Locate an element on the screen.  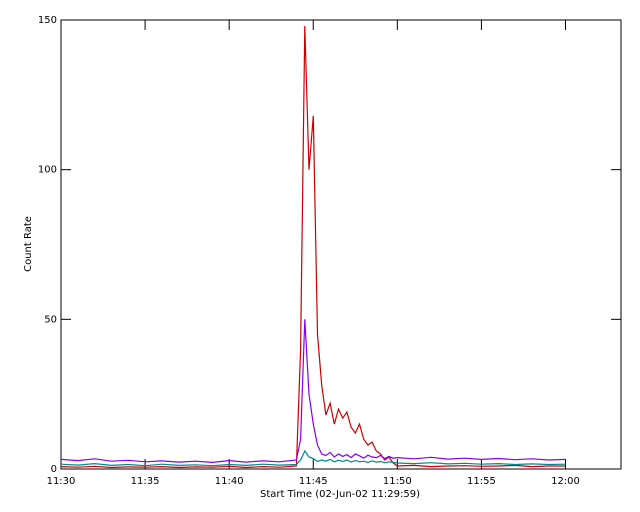
x-tick-label: 11:40 is located at coordinates (229, 481).